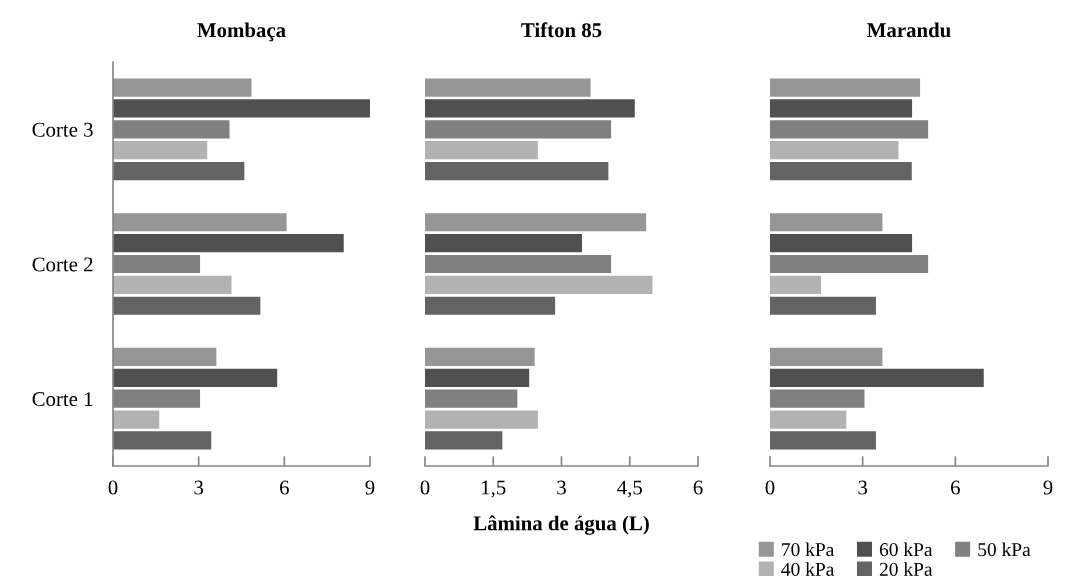  I want to click on legend-label: 20 kPa, so click(906, 569).